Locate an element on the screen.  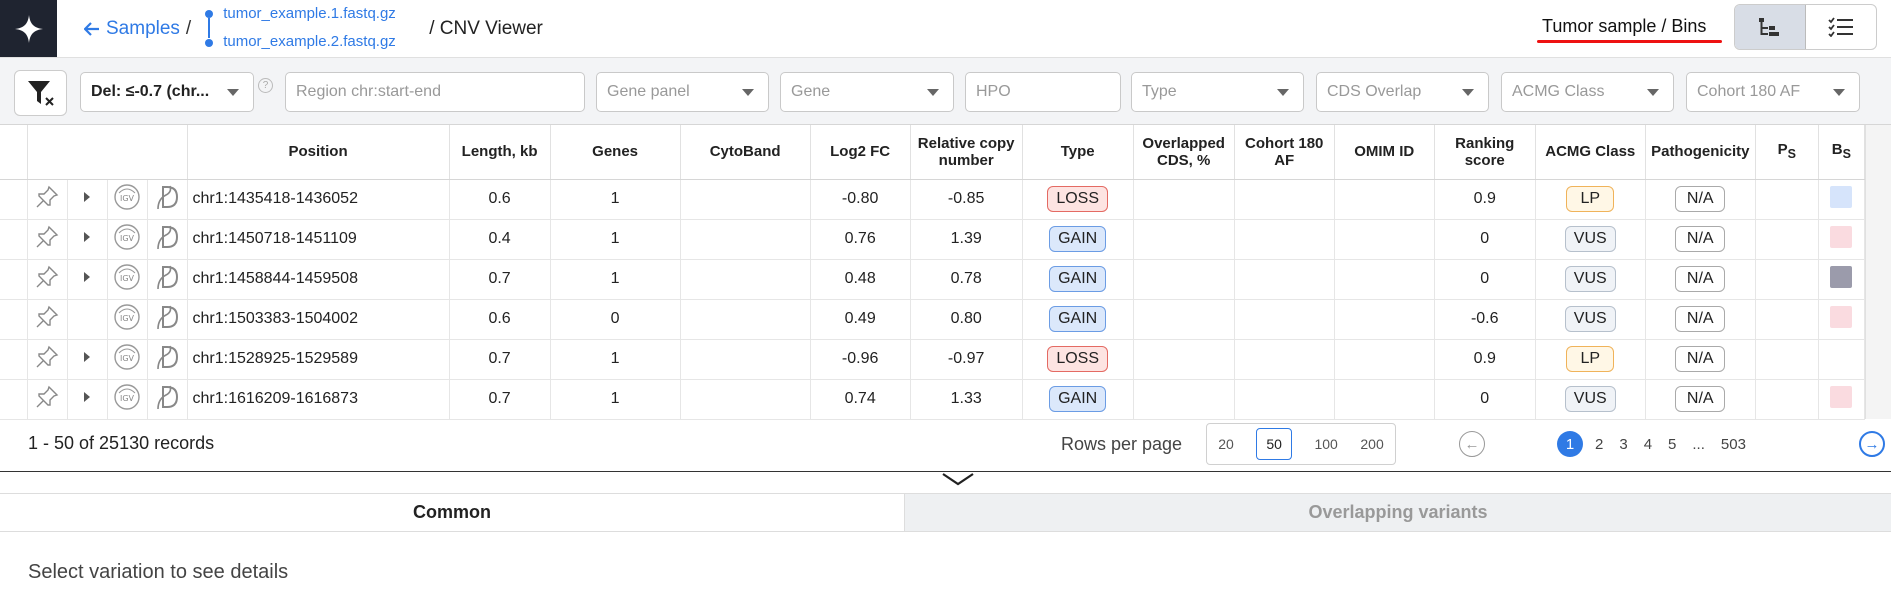
cell-position: chr1:1528925-1529589 is located at coordinates (318, 359).